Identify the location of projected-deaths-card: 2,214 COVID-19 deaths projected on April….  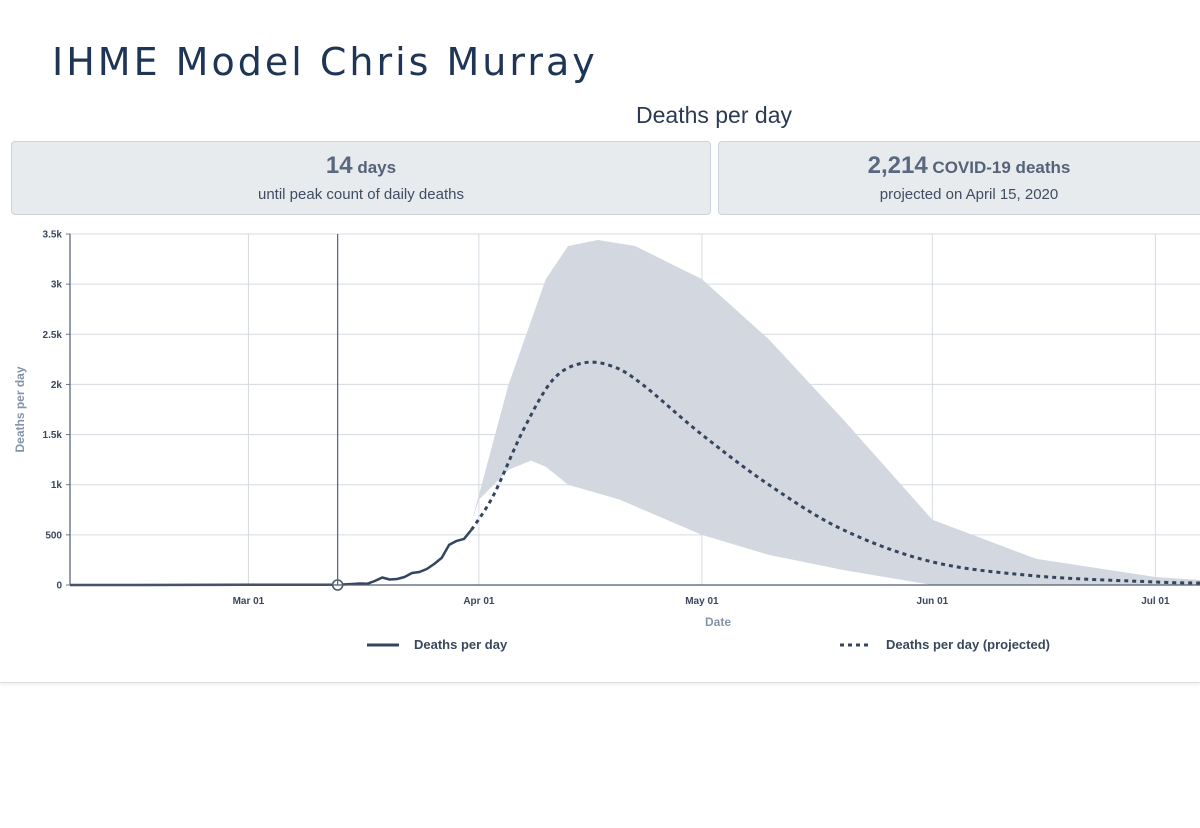
(959, 178).